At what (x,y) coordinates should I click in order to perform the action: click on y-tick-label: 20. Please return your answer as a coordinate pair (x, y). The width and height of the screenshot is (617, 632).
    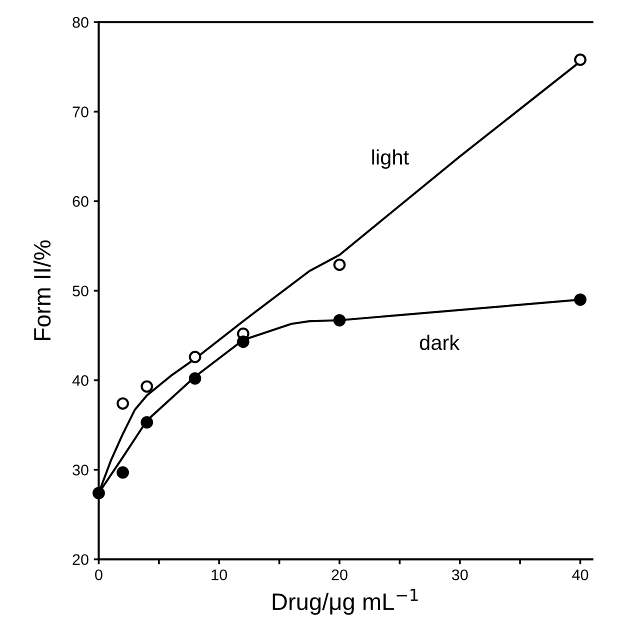
    Looking at the image, I should click on (80, 560).